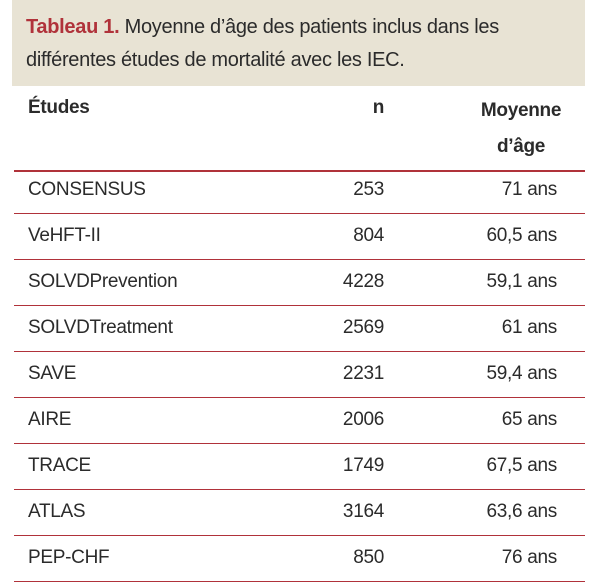  I want to click on cell-n: 2231, so click(363, 373).